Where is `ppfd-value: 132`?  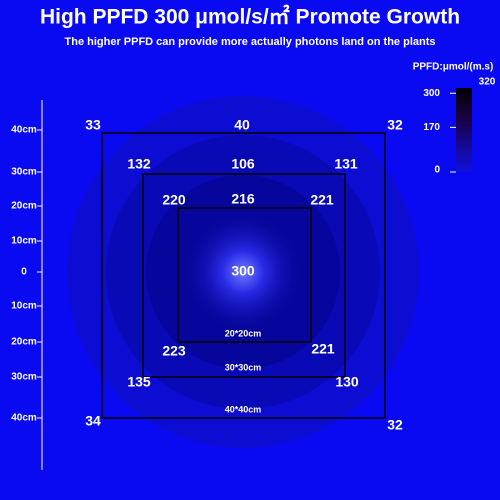 ppfd-value: 132 is located at coordinates (139, 164).